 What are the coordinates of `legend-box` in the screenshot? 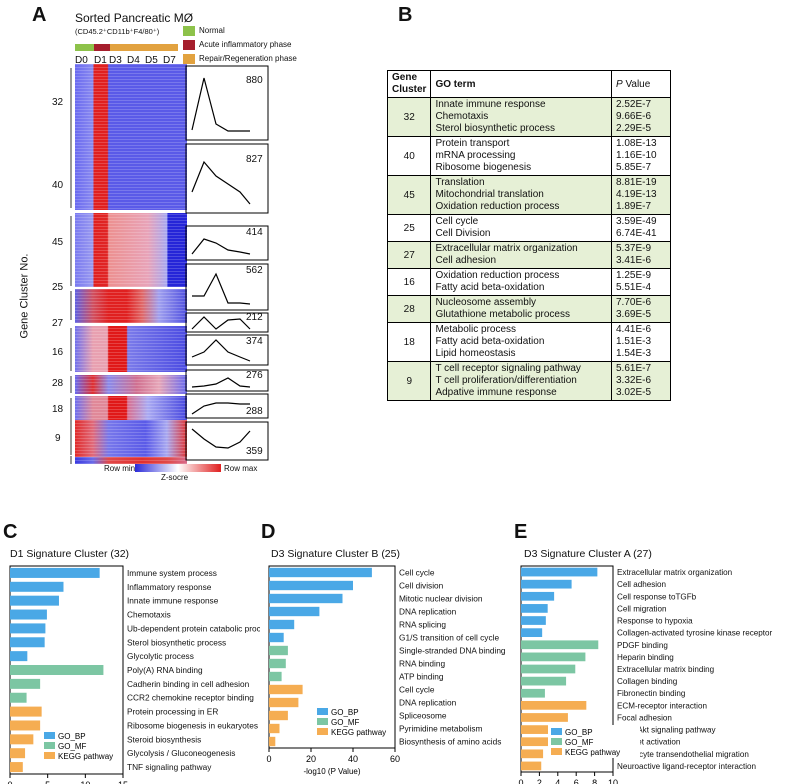 It's located at (594, 741).